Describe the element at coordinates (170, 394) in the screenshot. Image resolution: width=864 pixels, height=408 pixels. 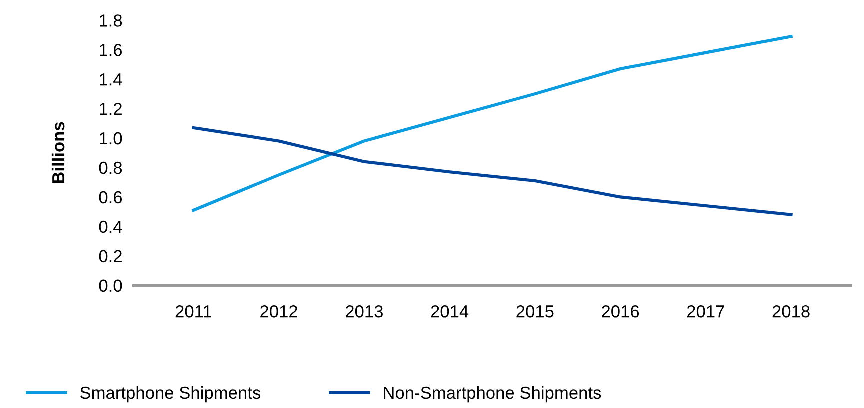
I see `legend-label: Smartphone Shipments` at that location.